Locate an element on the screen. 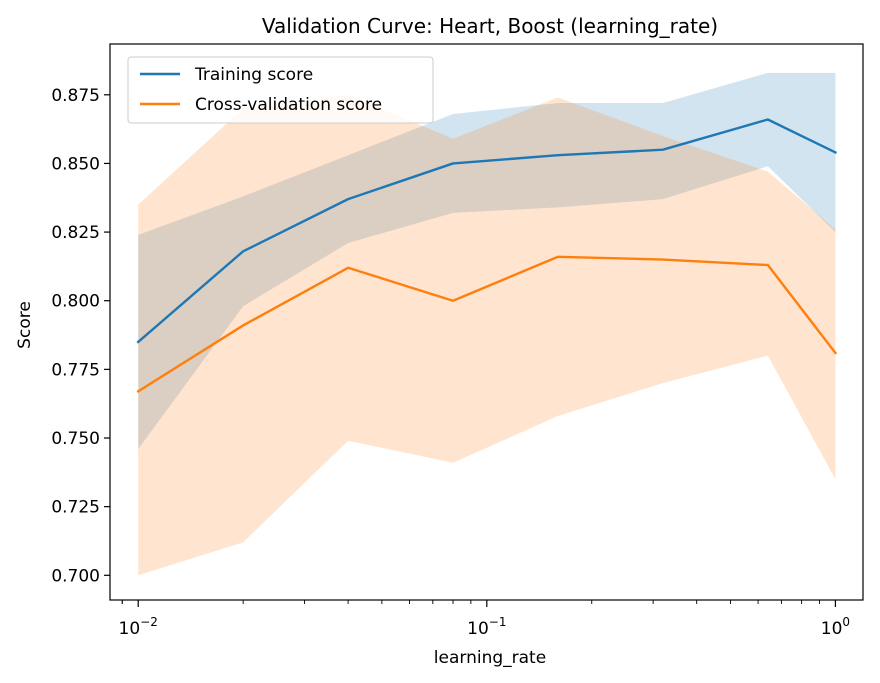 The width and height of the screenshot is (880, 683). y-tick-label: 0.700 is located at coordinates (75, 576).